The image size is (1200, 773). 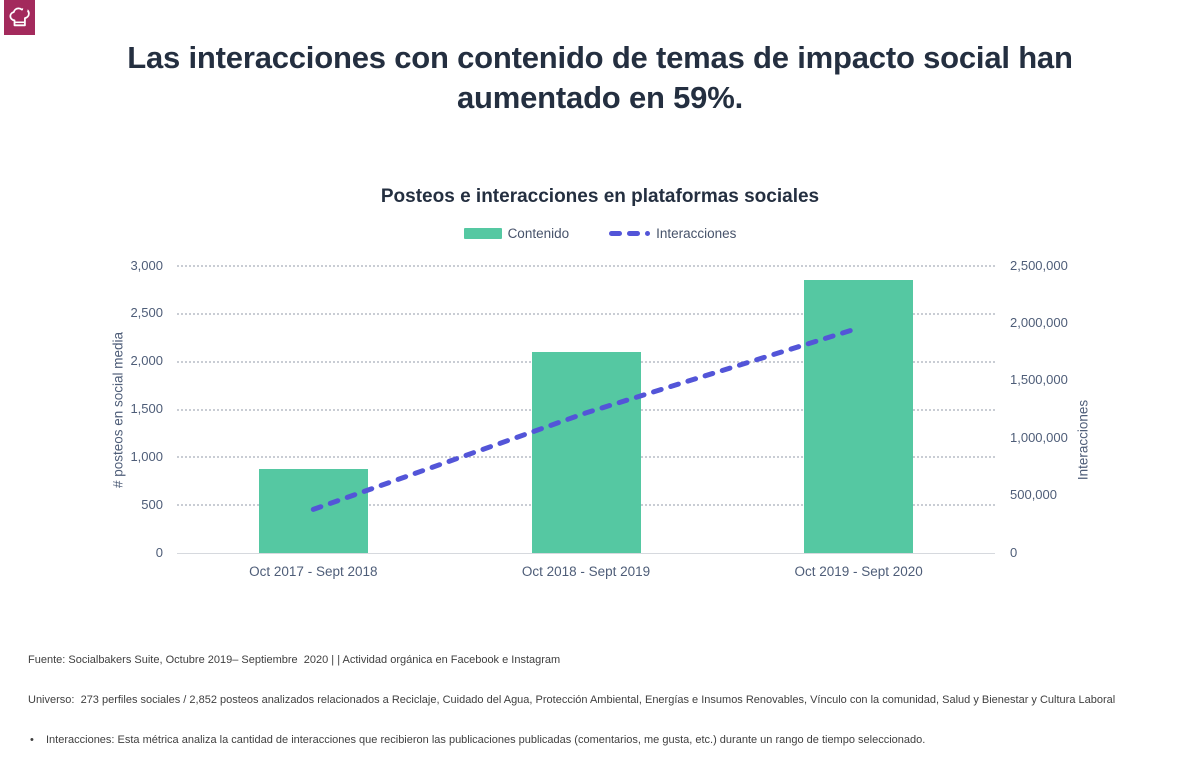 I want to click on x-axis-label: Oct 2019 - Sept 2020, so click(x=858, y=571).